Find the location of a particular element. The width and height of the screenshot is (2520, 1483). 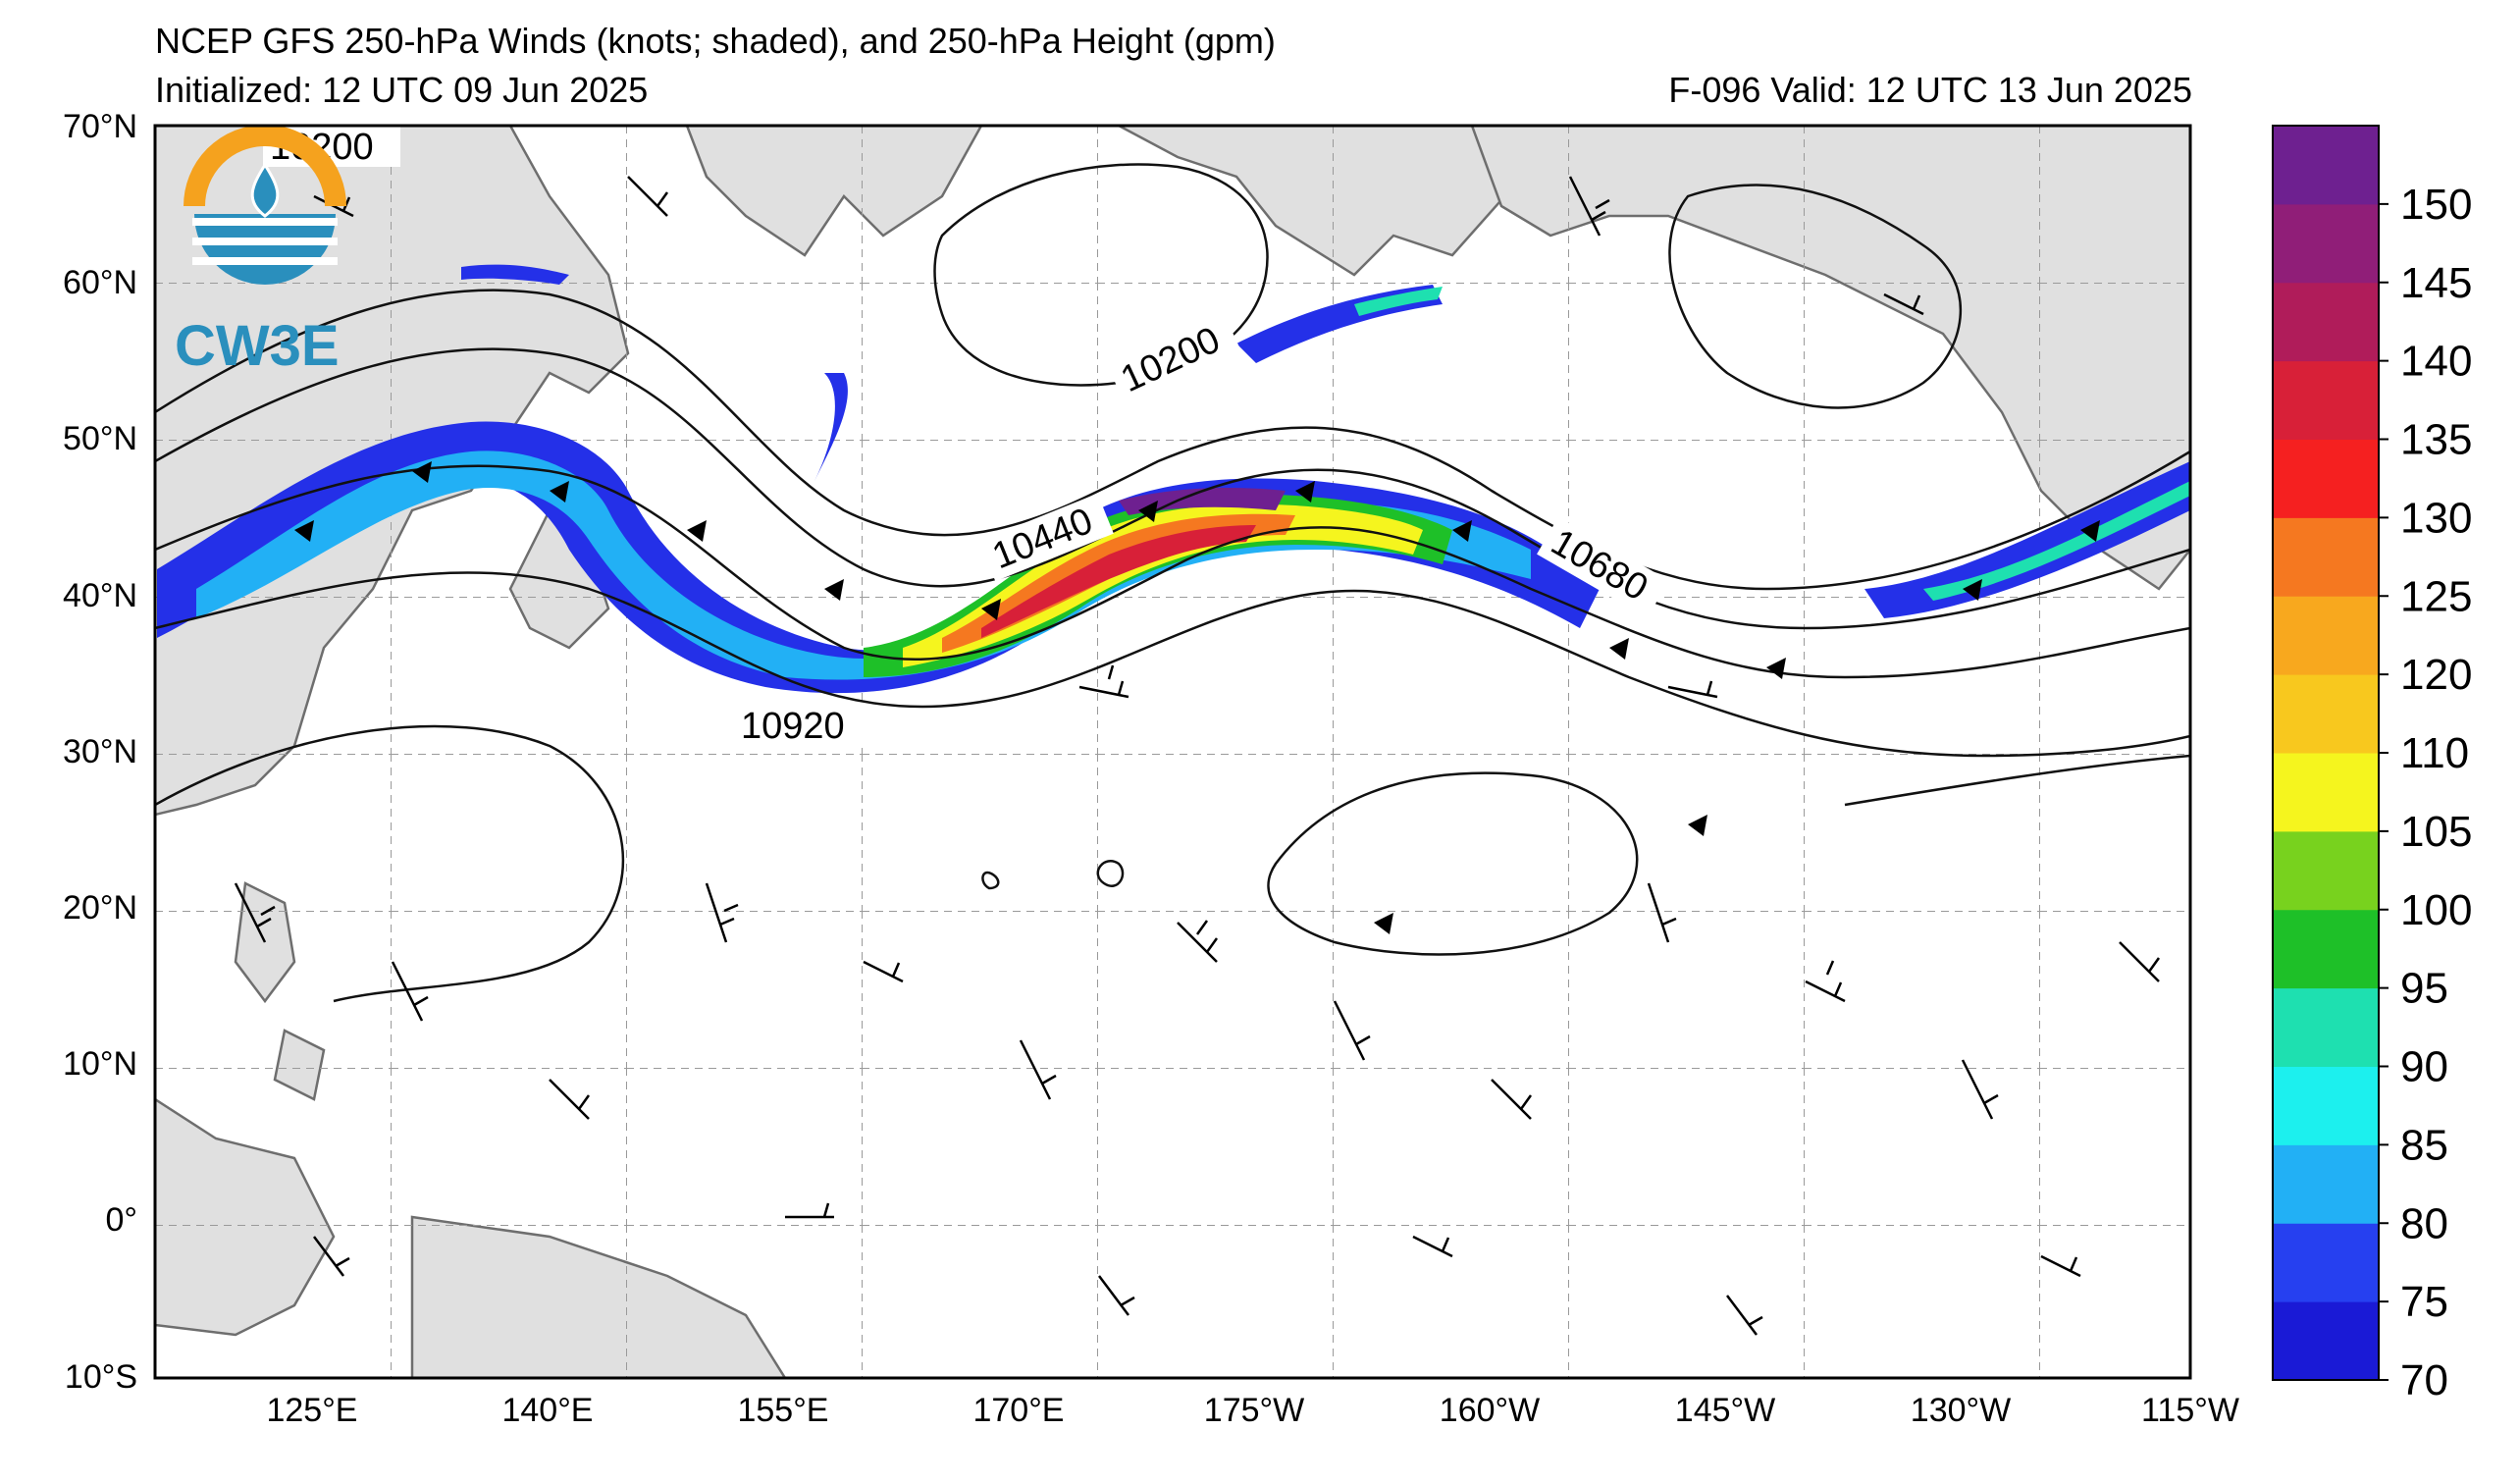

lat-label-10n: 10°N is located at coordinates (100, 1064).